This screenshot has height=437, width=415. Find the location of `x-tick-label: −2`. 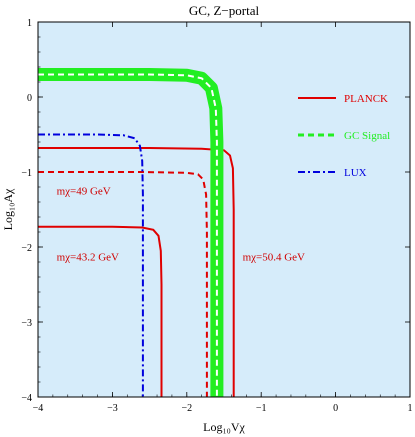

x-tick-label: −2 is located at coordinates (186, 408).